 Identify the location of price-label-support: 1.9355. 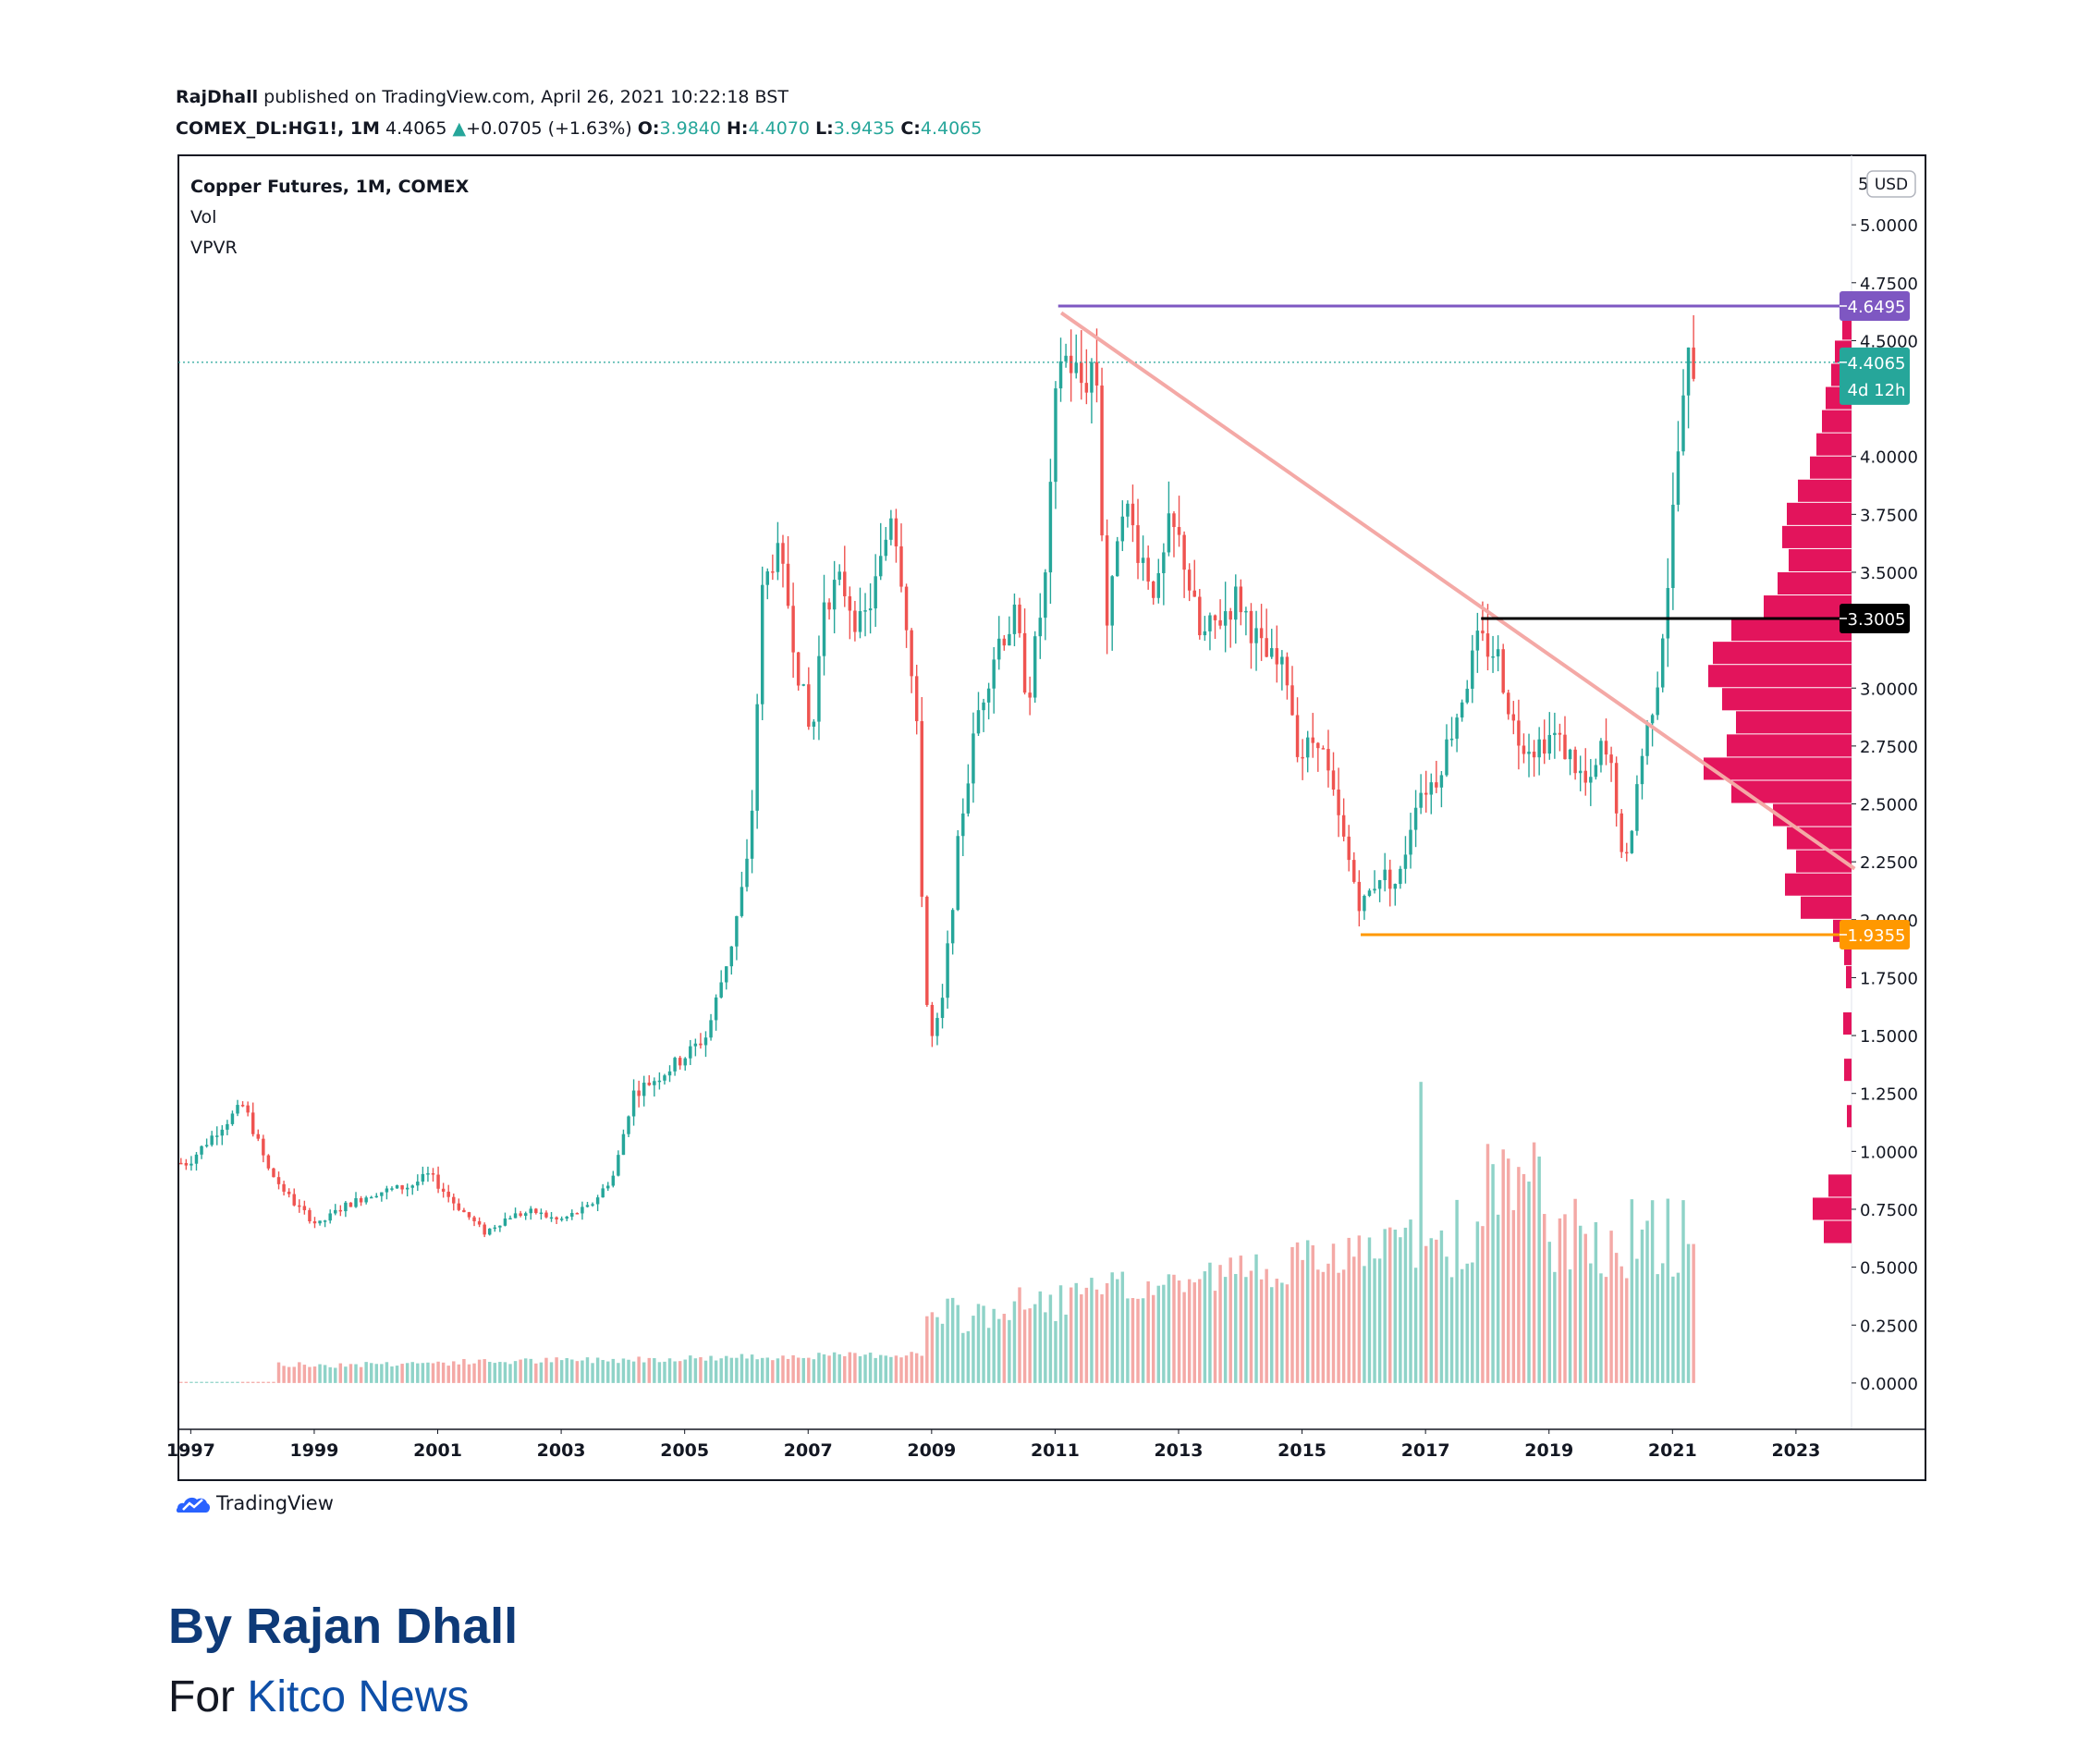
(1875, 934).